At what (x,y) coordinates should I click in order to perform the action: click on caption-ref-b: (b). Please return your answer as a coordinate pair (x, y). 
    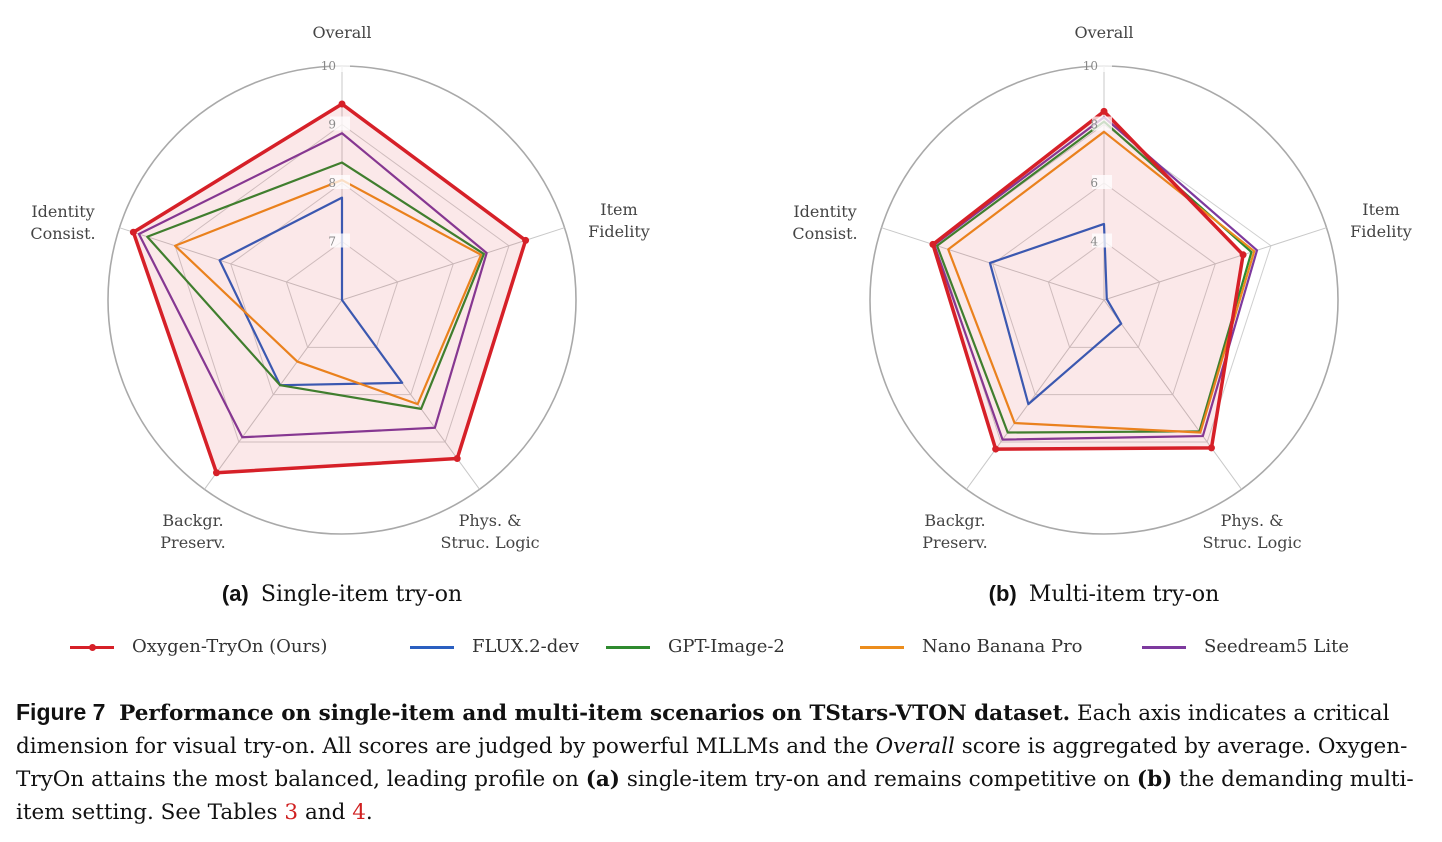
    Looking at the image, I should click on (1154, 779).